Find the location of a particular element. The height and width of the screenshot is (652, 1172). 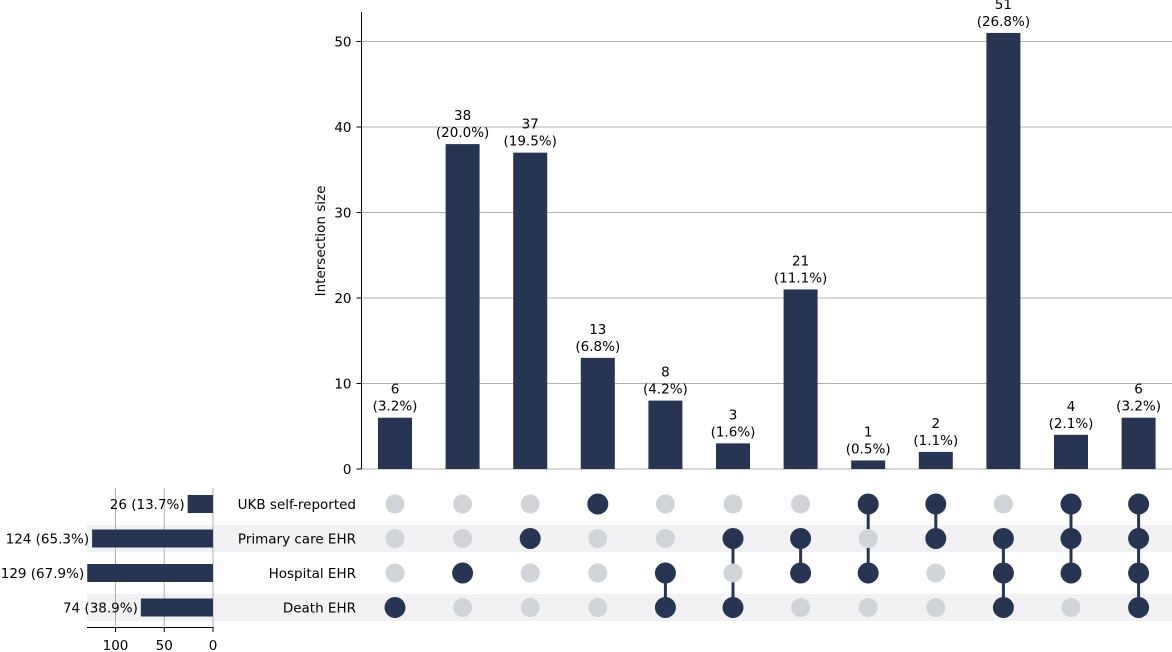

bar-percent-label: (1.1%) is located at coordinates (935, 441).